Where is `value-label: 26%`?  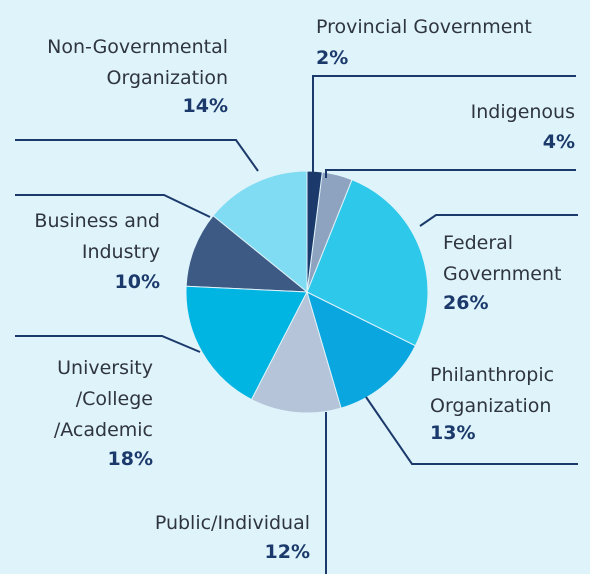
value-label: 26% is located at coordinates (466, 303).